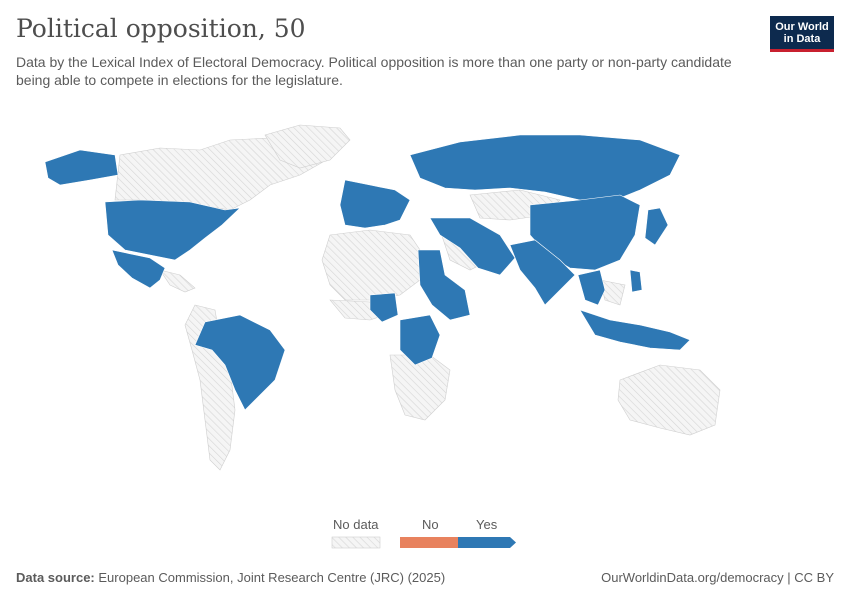 The height and width of the screenshot is (600, 850). I want to click on region-united-states, so click(172, 230).